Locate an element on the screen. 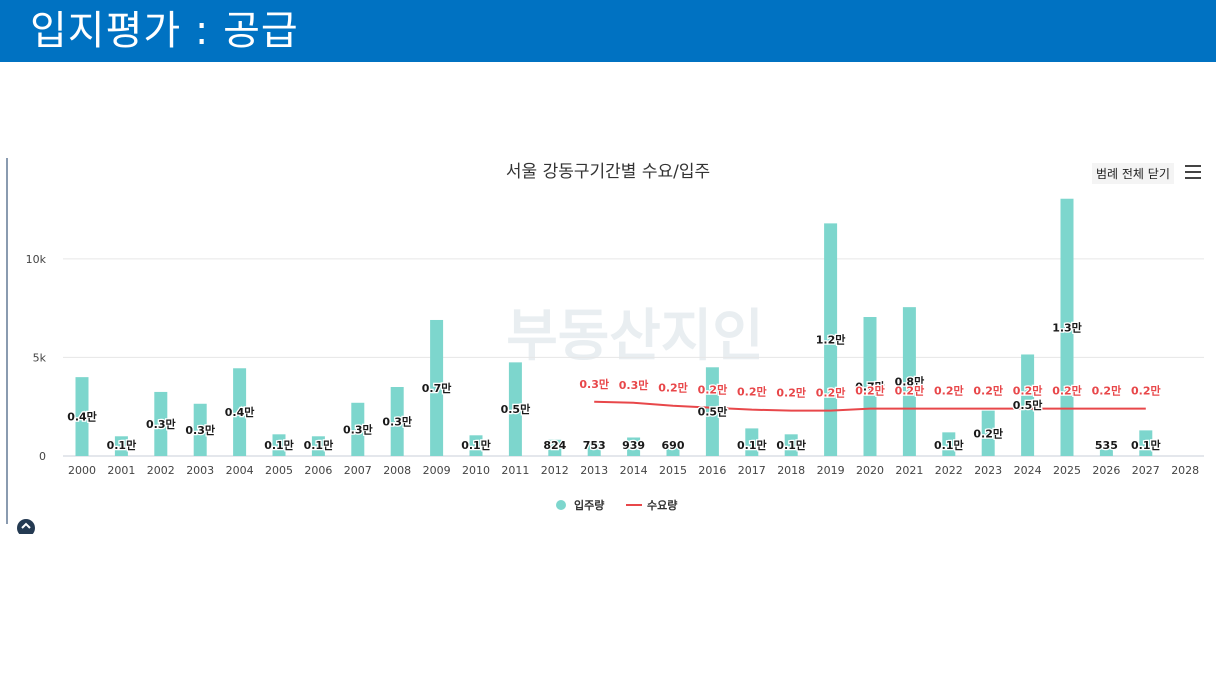 Image resolution: width=1216 pixels, height=684 pixels. x-tick-label: 2021 is located at coordinates (909, 470).